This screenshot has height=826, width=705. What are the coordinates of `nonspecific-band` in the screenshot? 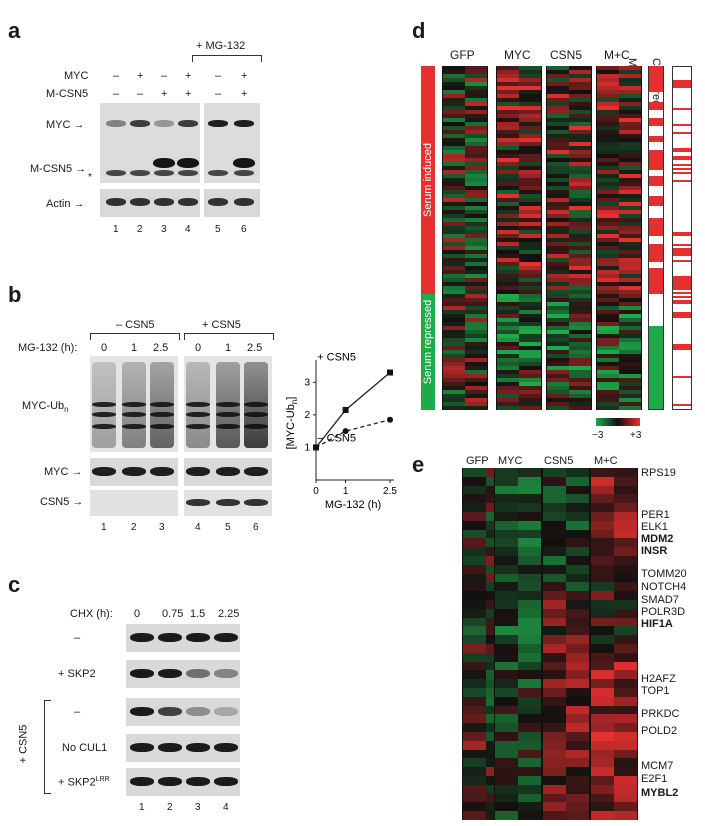 It's located at (218, 173).